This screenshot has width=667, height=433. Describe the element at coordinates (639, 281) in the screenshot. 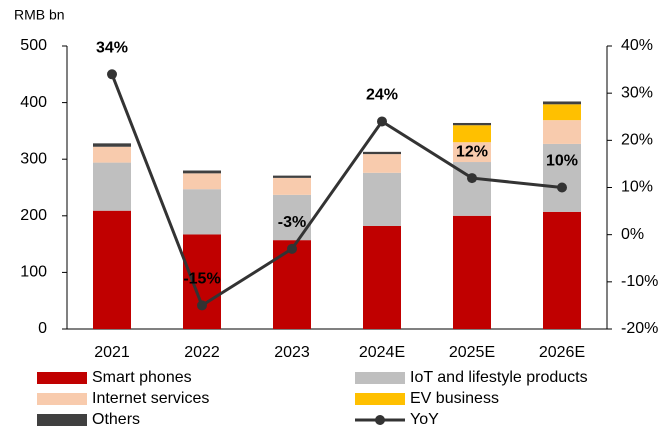

I see `y2-tick-label: -10%` at that location.